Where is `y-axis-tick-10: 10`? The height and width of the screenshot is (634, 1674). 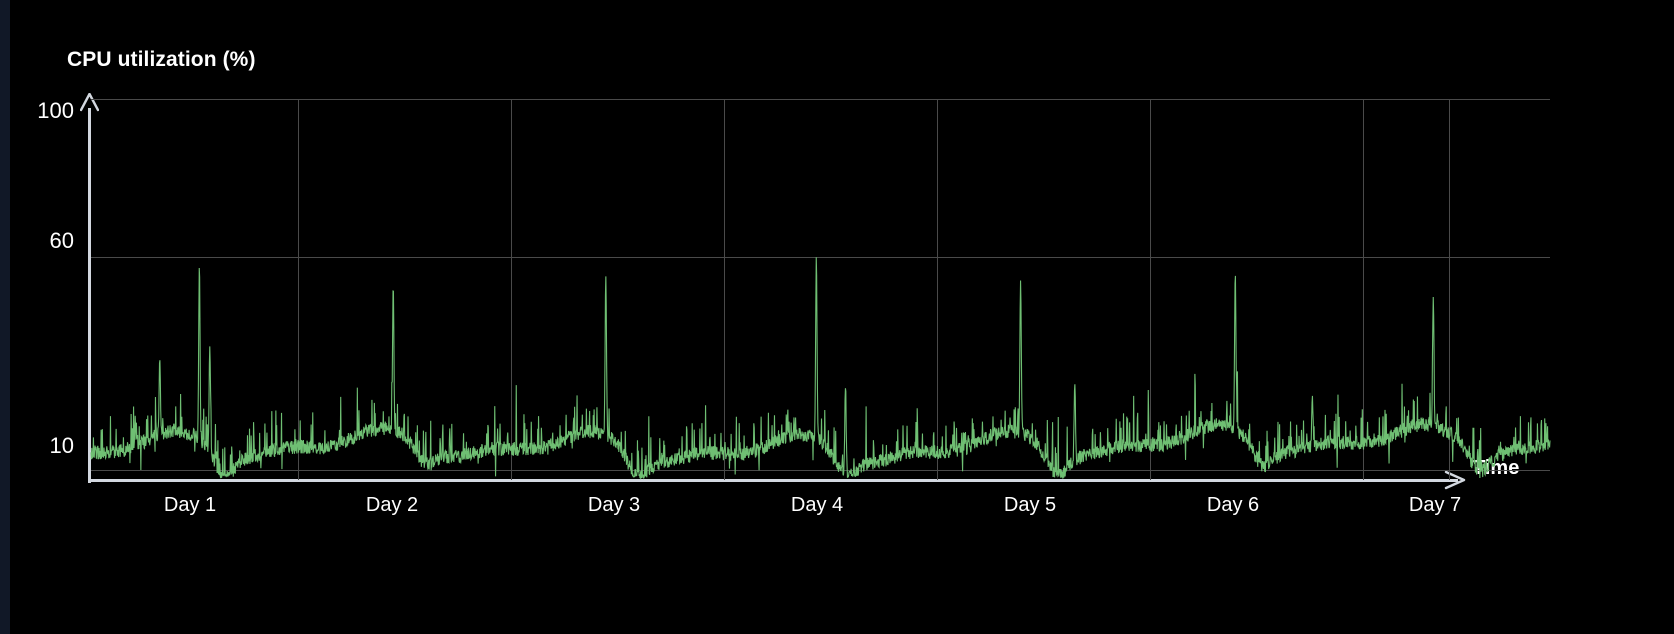 y-axis-tick-10: 10 is located at coordinates (61, 445).